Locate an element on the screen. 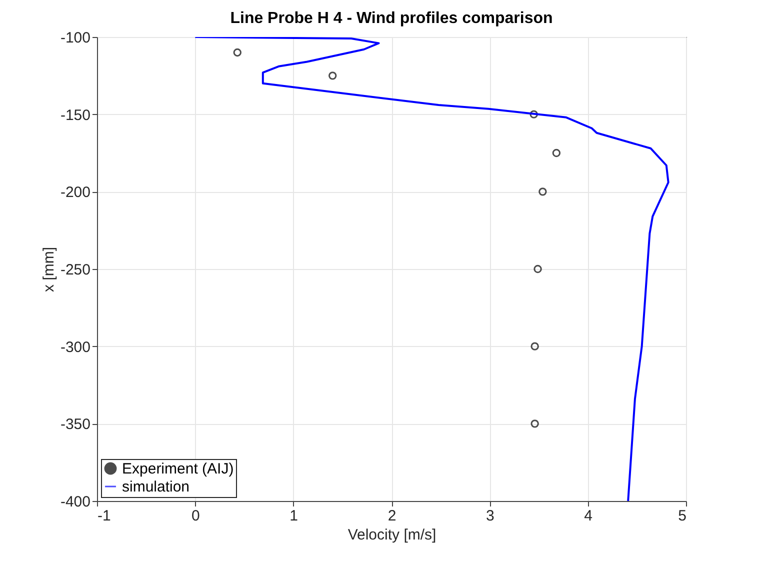 The width and height of the screenshot is (760, 570). x-tick-label: 5 is located at coordinates (682, 516).